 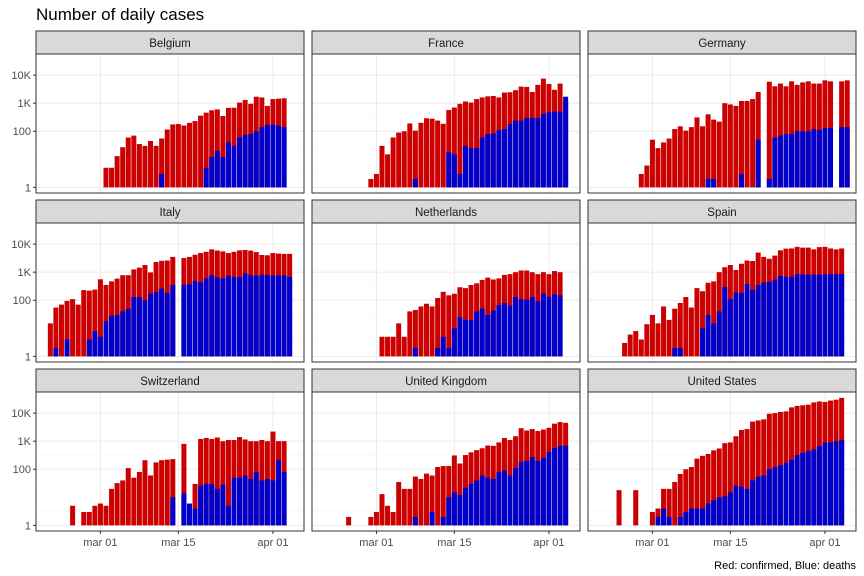 What do you see at coordinates (785, 566) in the screenshot?
I see `chart-caption: Red: confirmed, Blue: deaths` at bounding box center [785, 566].